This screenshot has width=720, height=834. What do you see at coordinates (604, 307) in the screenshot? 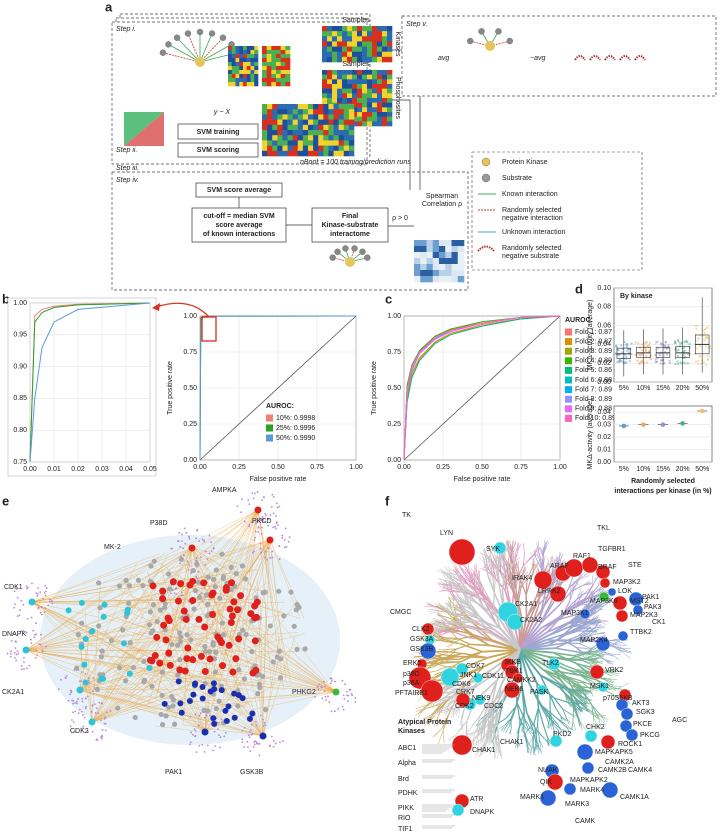
I see `y-tick-label: 0.08` at bounding box center [604, 307].